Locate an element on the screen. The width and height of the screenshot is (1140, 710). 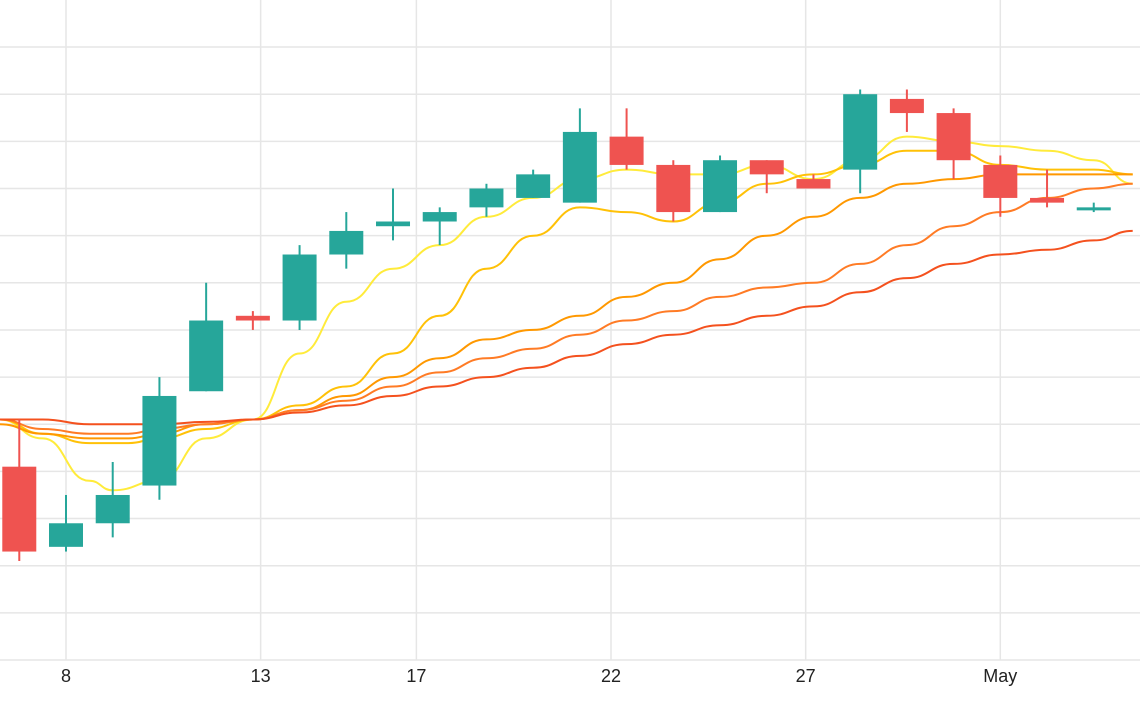
x-tick-label: 27 is located at coordinates (806, 676).